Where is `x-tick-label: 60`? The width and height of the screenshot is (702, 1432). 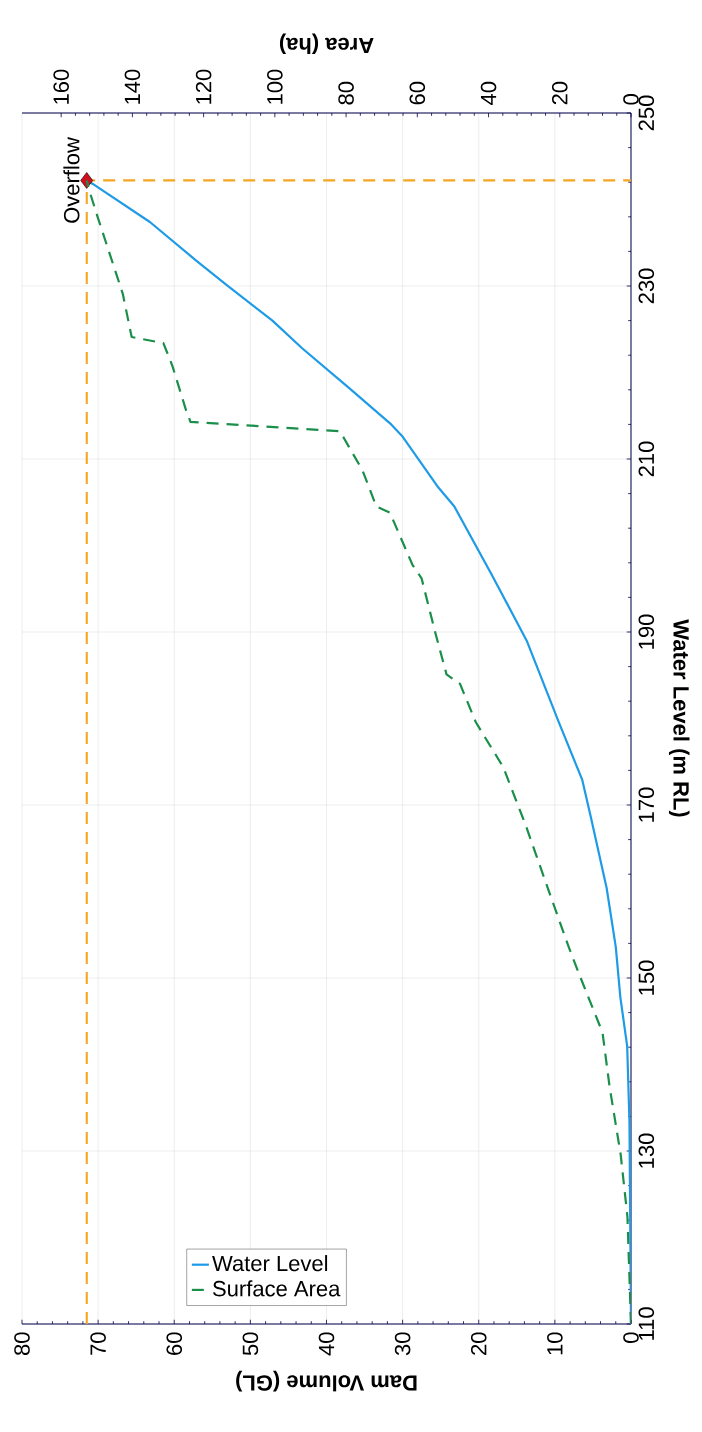 x-tick-label: 60 is located at coordinates (174, 1343).